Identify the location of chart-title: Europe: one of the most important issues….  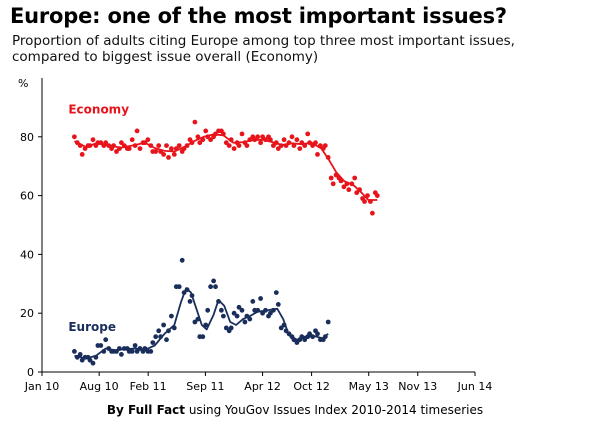
(258, 16).